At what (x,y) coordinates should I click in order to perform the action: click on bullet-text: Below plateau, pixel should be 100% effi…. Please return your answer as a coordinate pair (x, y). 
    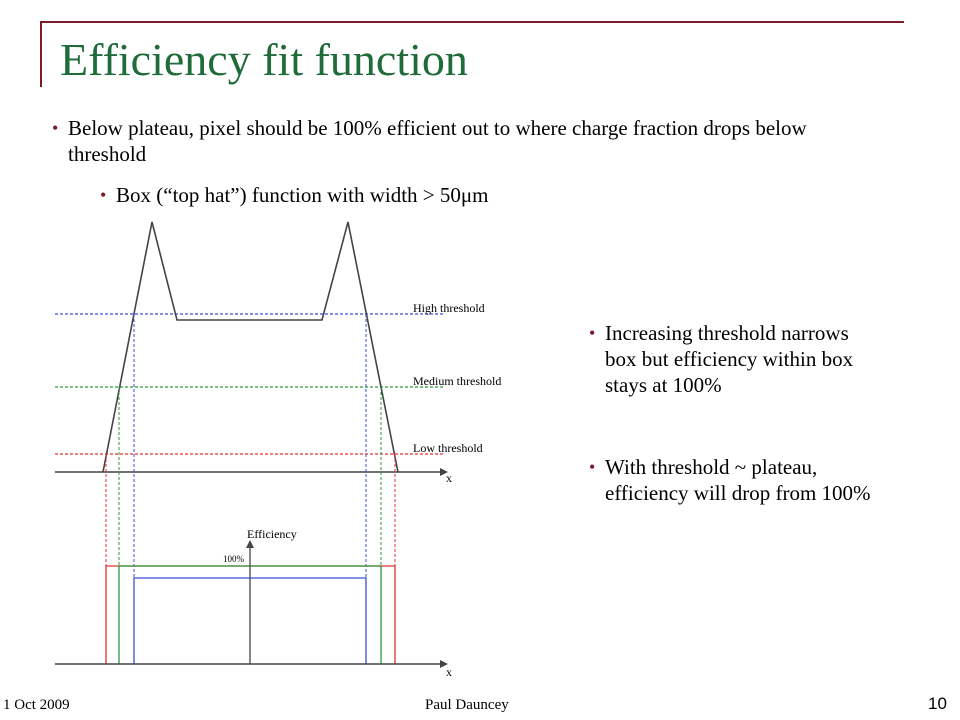
    Looking at the image, I should click on (437, 141).